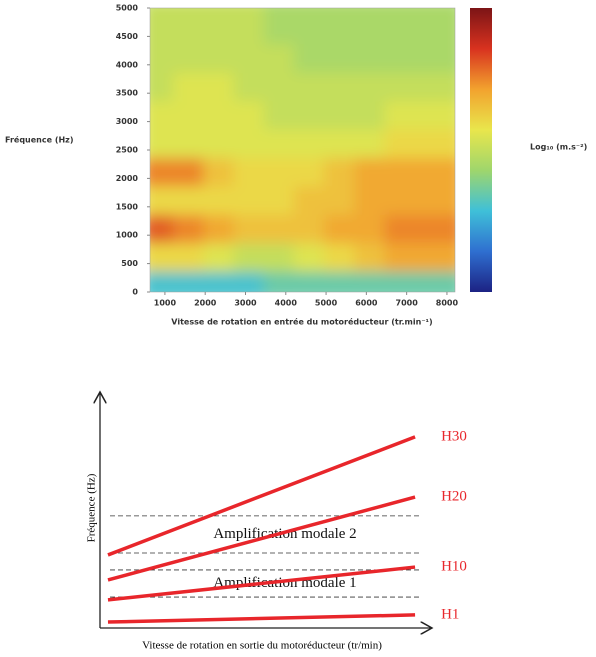 This screenshot has height=657, width=596. What do you see at coordinates (286, 303) in the screenshot?
I see `x-tick-label: 4000` at bounding box center [286, 303].